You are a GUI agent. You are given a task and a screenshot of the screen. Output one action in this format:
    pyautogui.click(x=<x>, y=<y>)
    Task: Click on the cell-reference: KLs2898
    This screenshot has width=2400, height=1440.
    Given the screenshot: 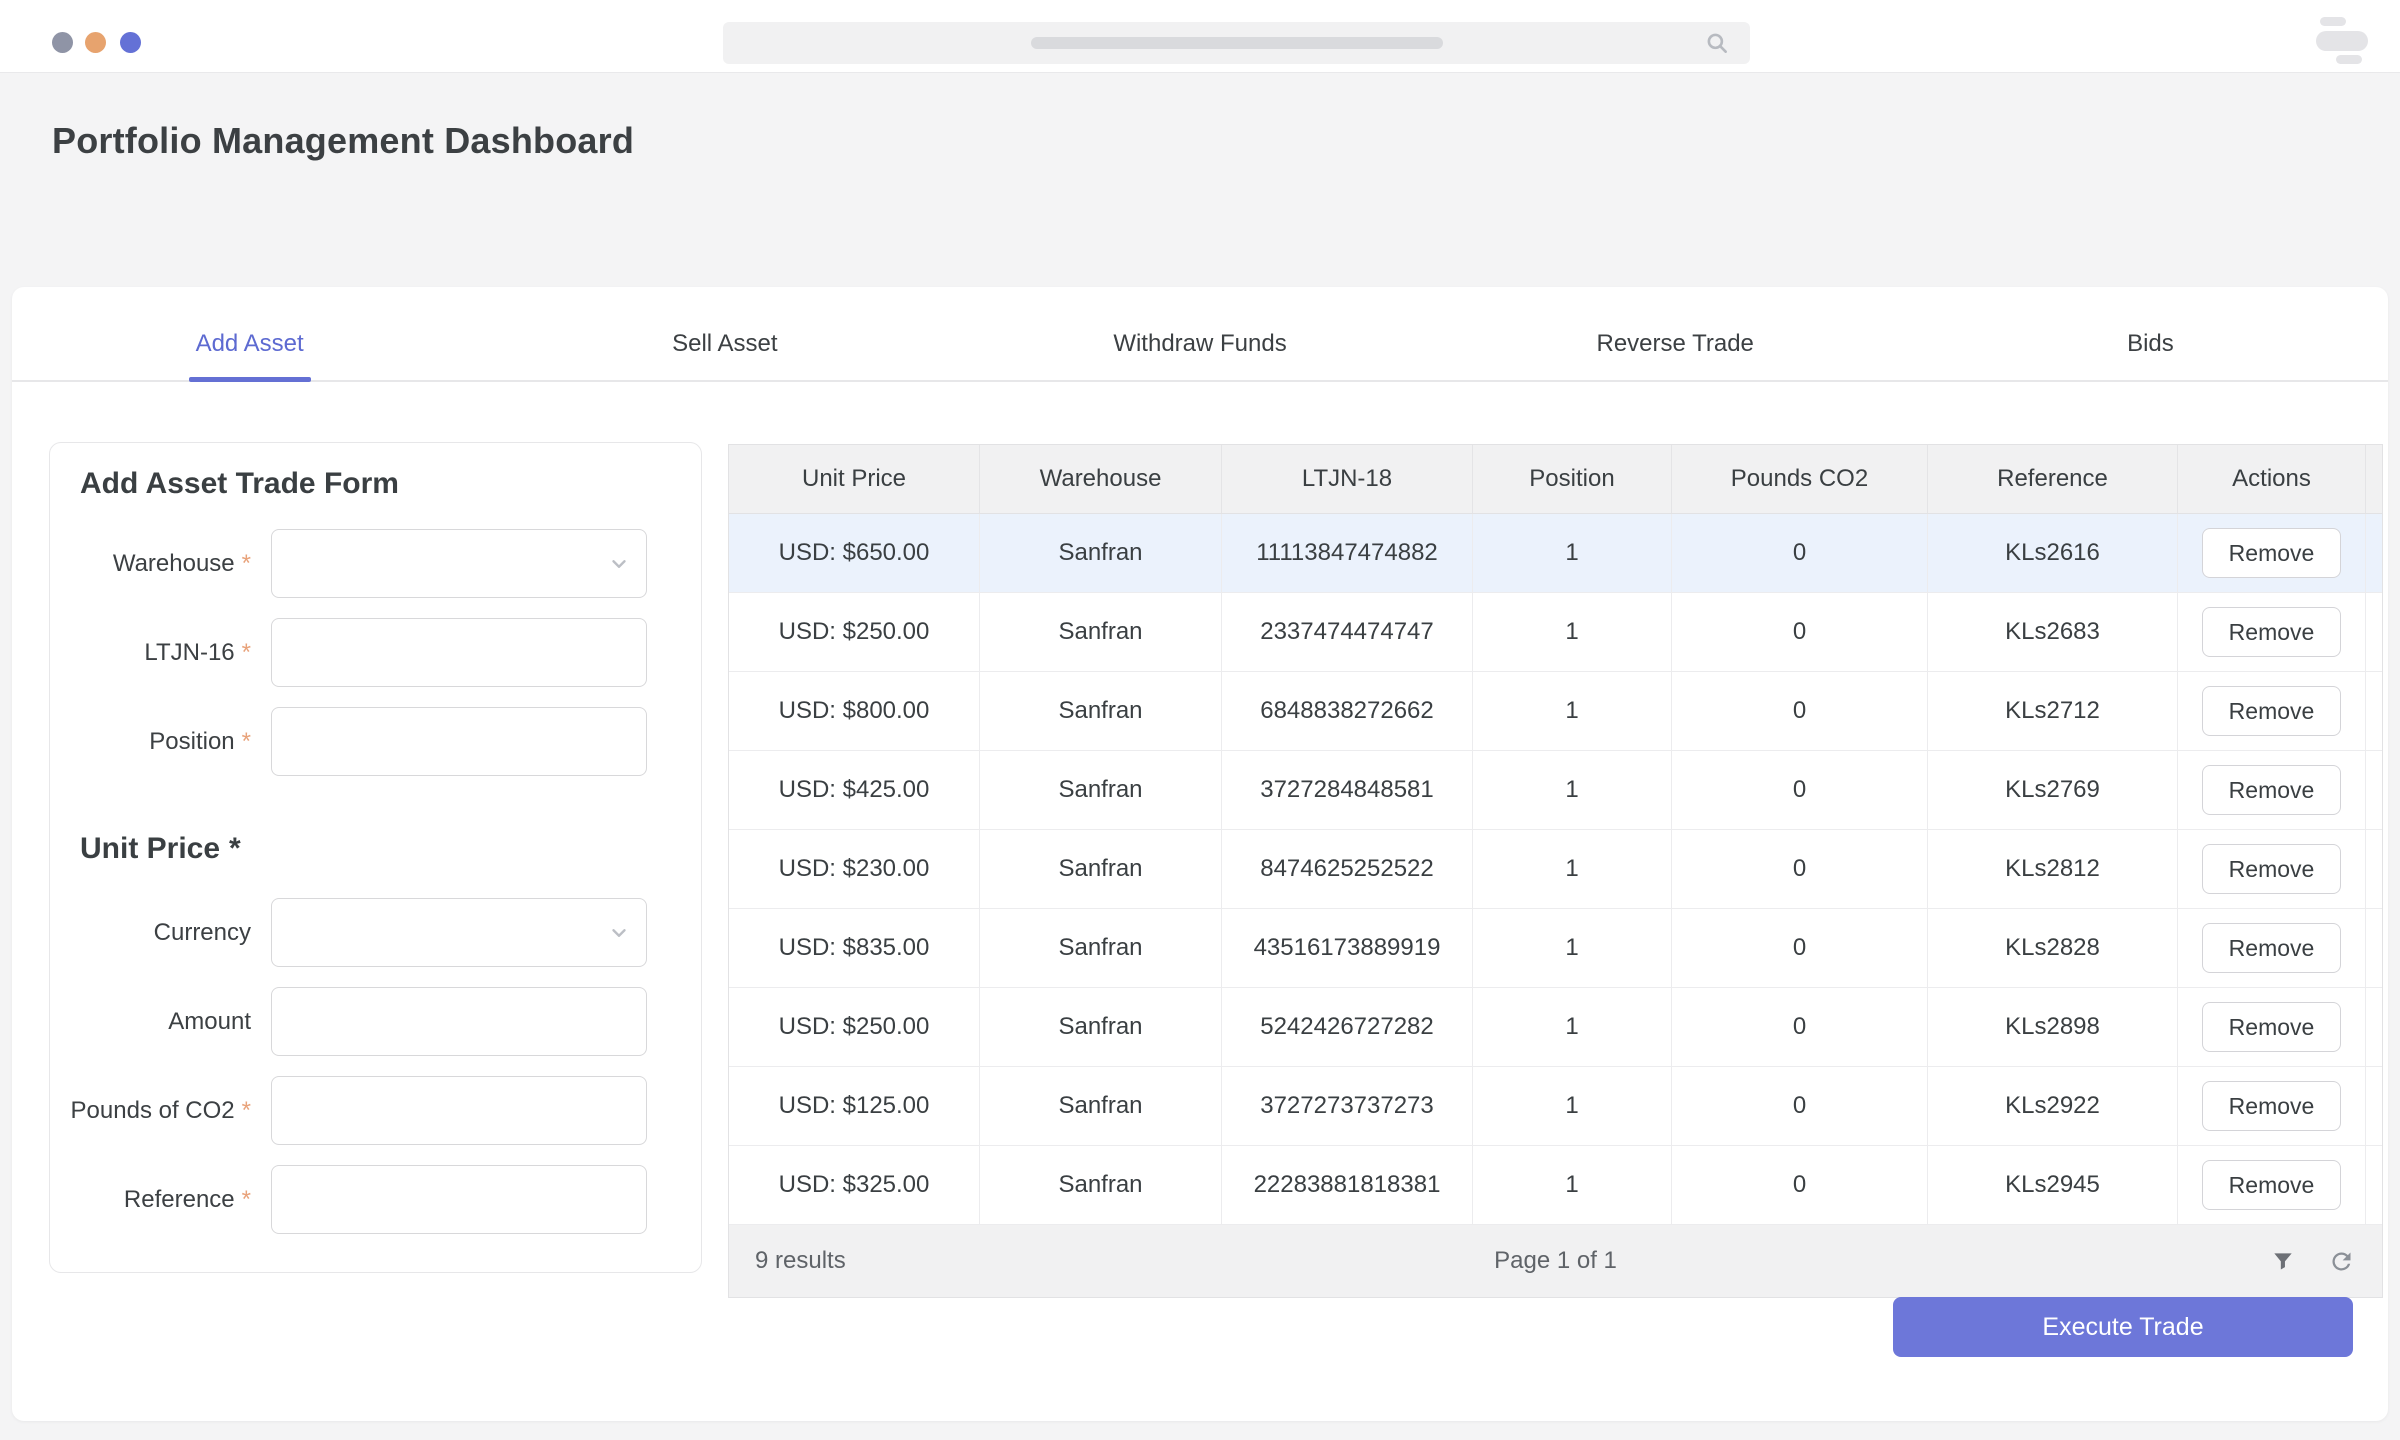 What is the action you would take?
    pyautogui.click(x=2053, y=1027)
    